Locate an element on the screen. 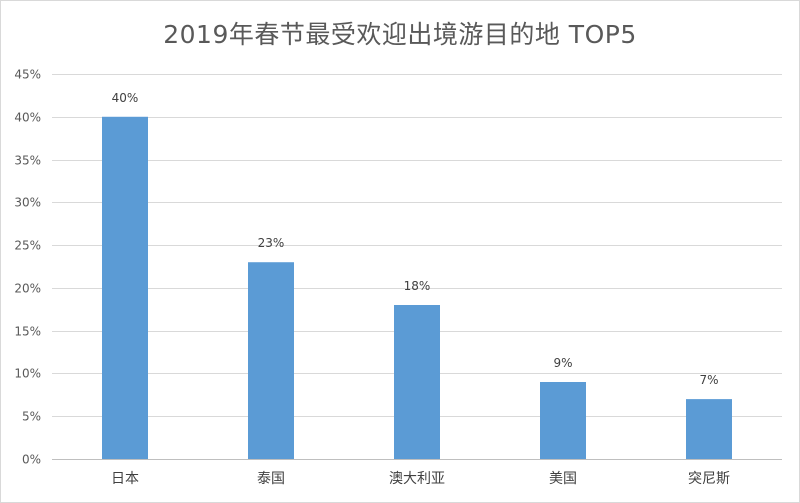 Image resolution: width=800 pixels, height=503 pixels. chart-title: 2019年春节最受欢迎出境游目的地 TOP5 is located at coordinates (400, 34).